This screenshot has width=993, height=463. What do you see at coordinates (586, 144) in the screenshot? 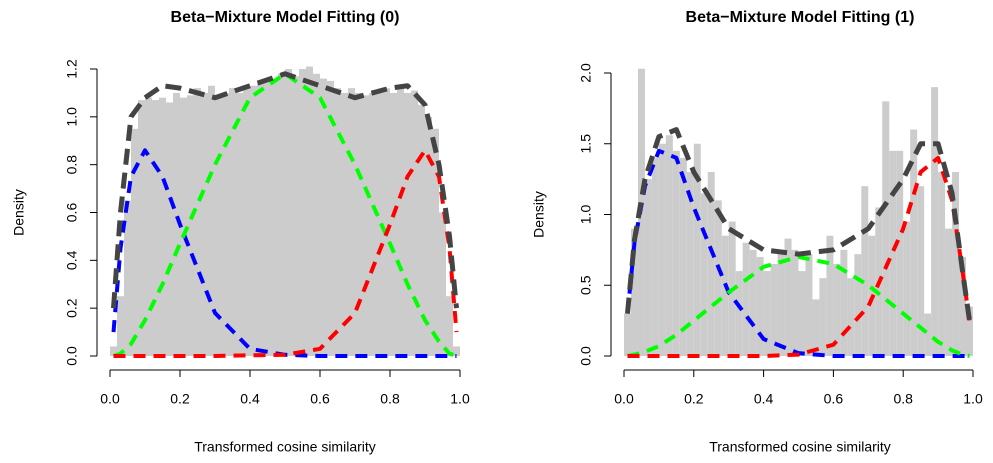
I see `y-tick-label: 1.5` at bounding box center [586, 144].